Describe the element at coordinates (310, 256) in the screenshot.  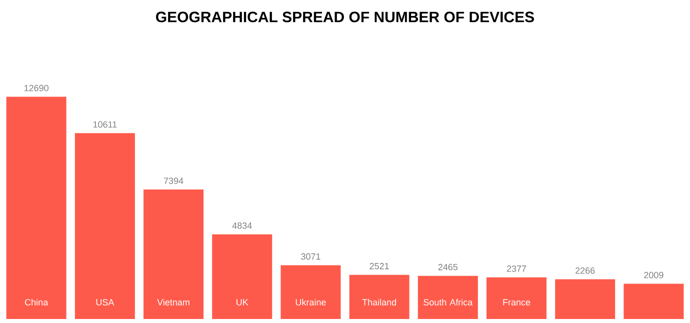
I see `data-label: 3071` at that location.